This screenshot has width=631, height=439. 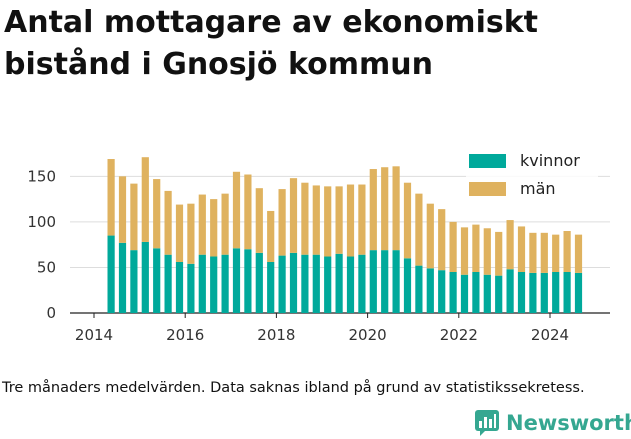 I want to click on y-tick-label: 0, so click(x=51, y=313).